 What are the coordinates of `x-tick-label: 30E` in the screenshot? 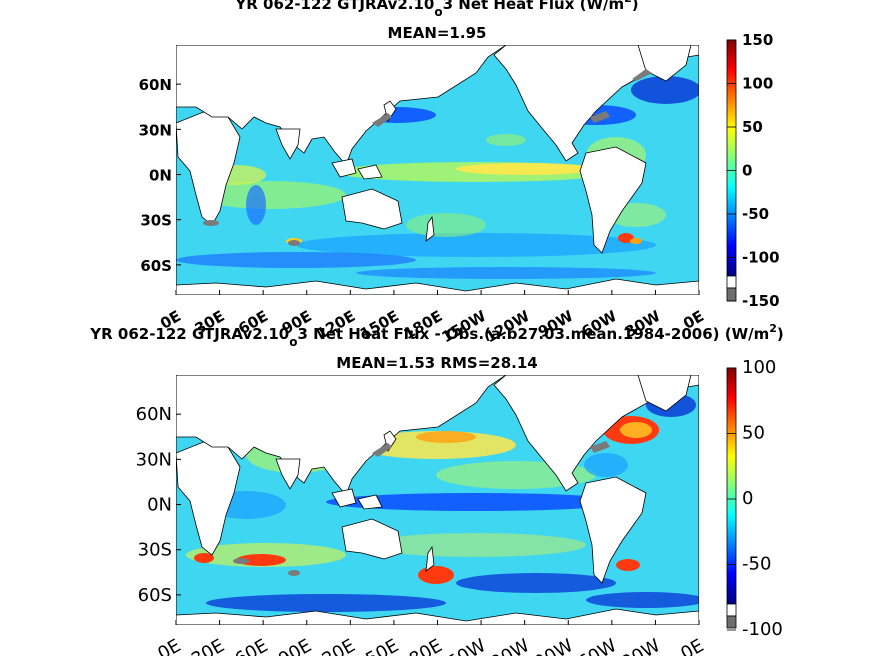 It's located at (208, 645).